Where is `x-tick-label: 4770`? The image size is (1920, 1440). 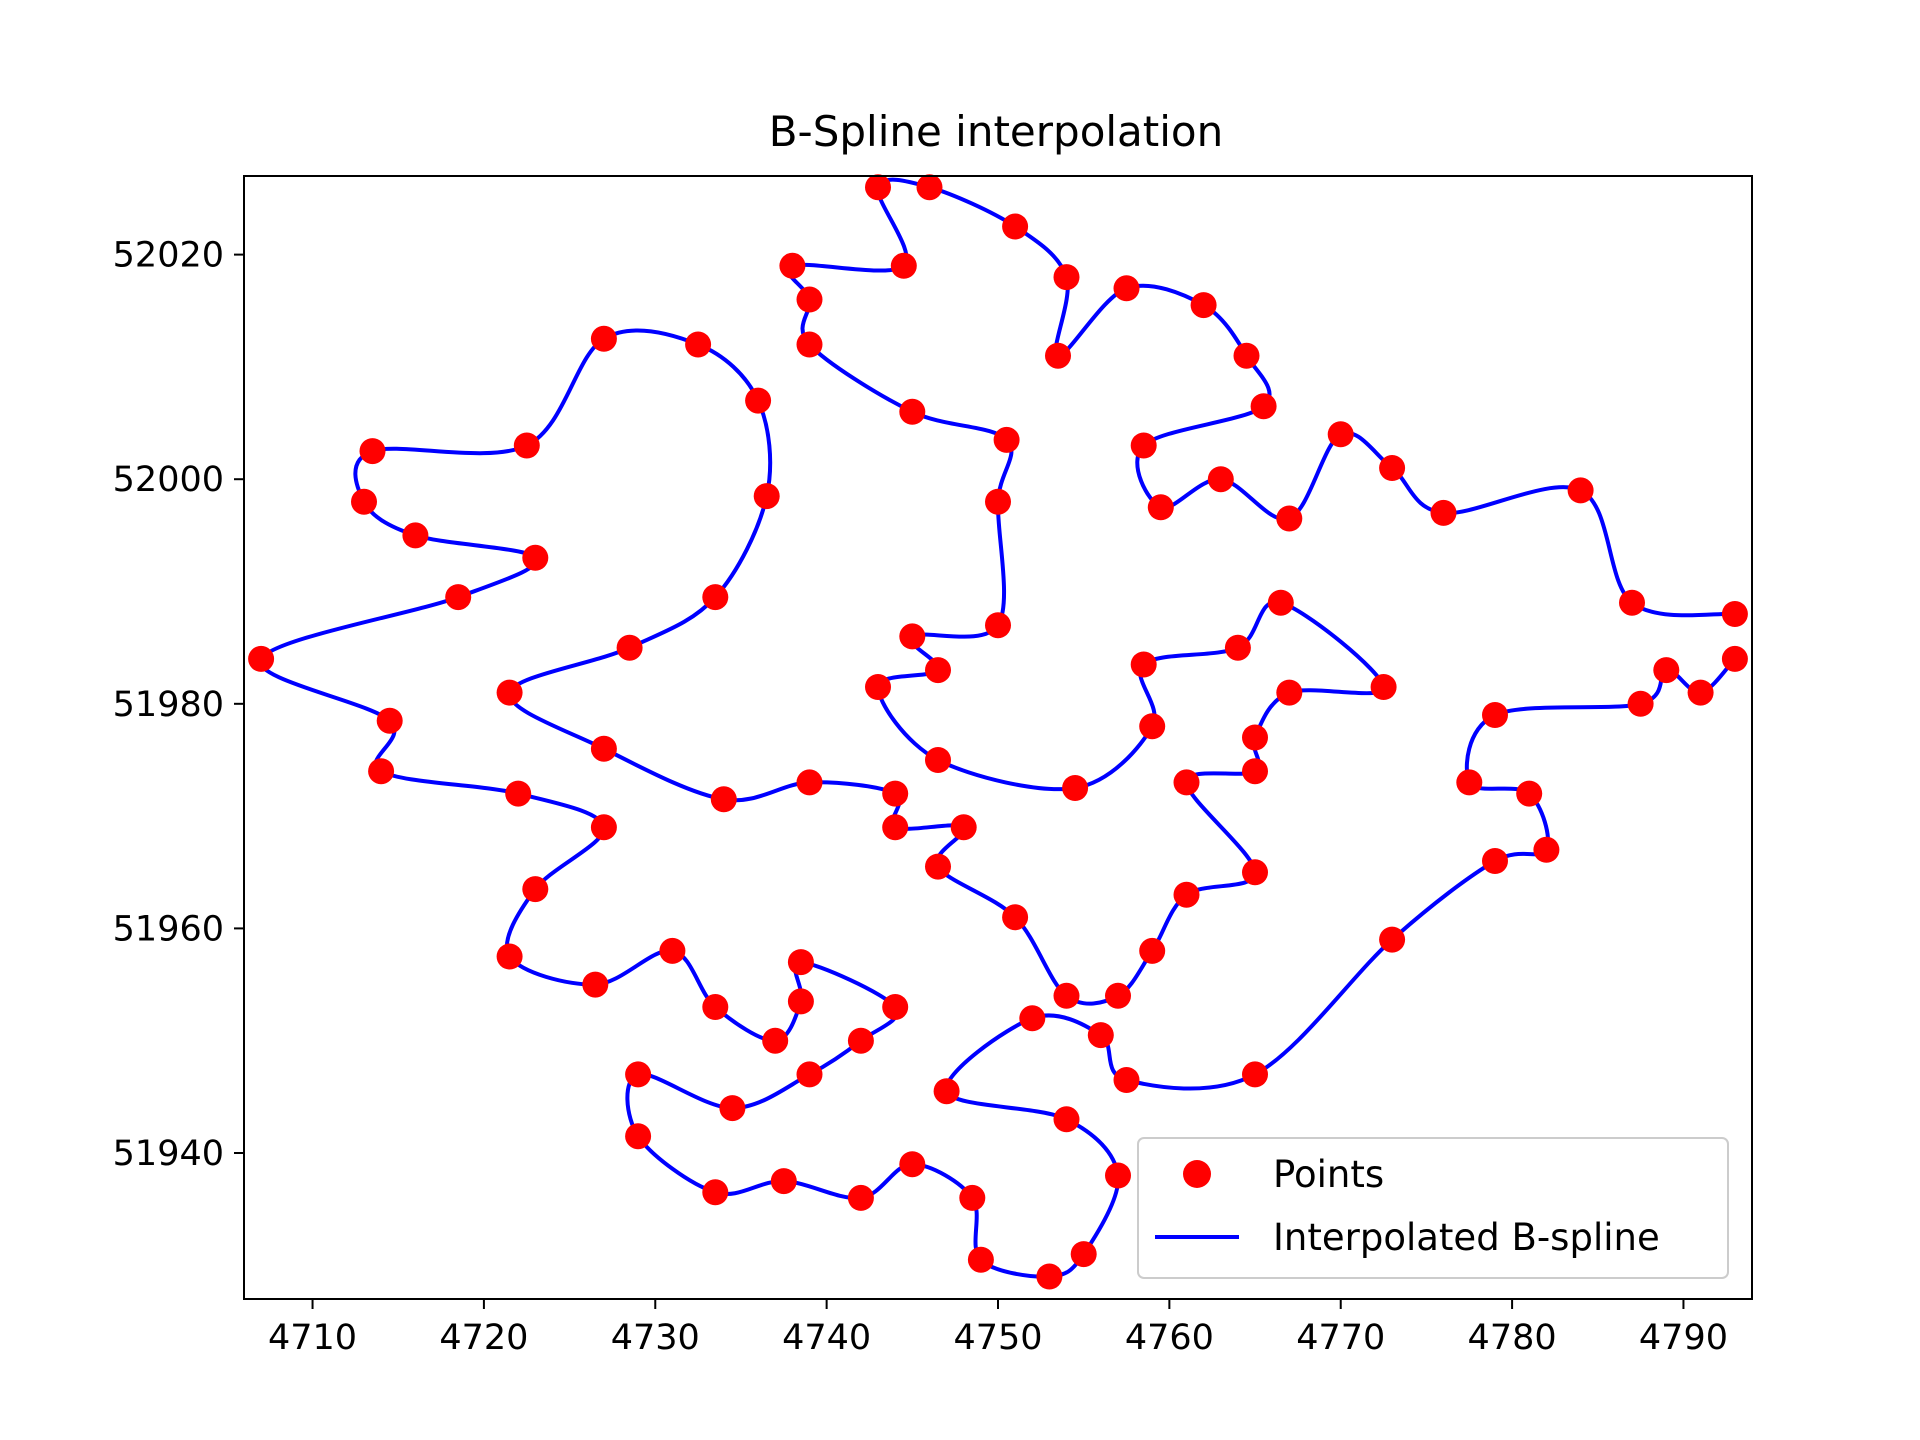 x-tick-label: 4770 is located at coordinates (1340, 1338).